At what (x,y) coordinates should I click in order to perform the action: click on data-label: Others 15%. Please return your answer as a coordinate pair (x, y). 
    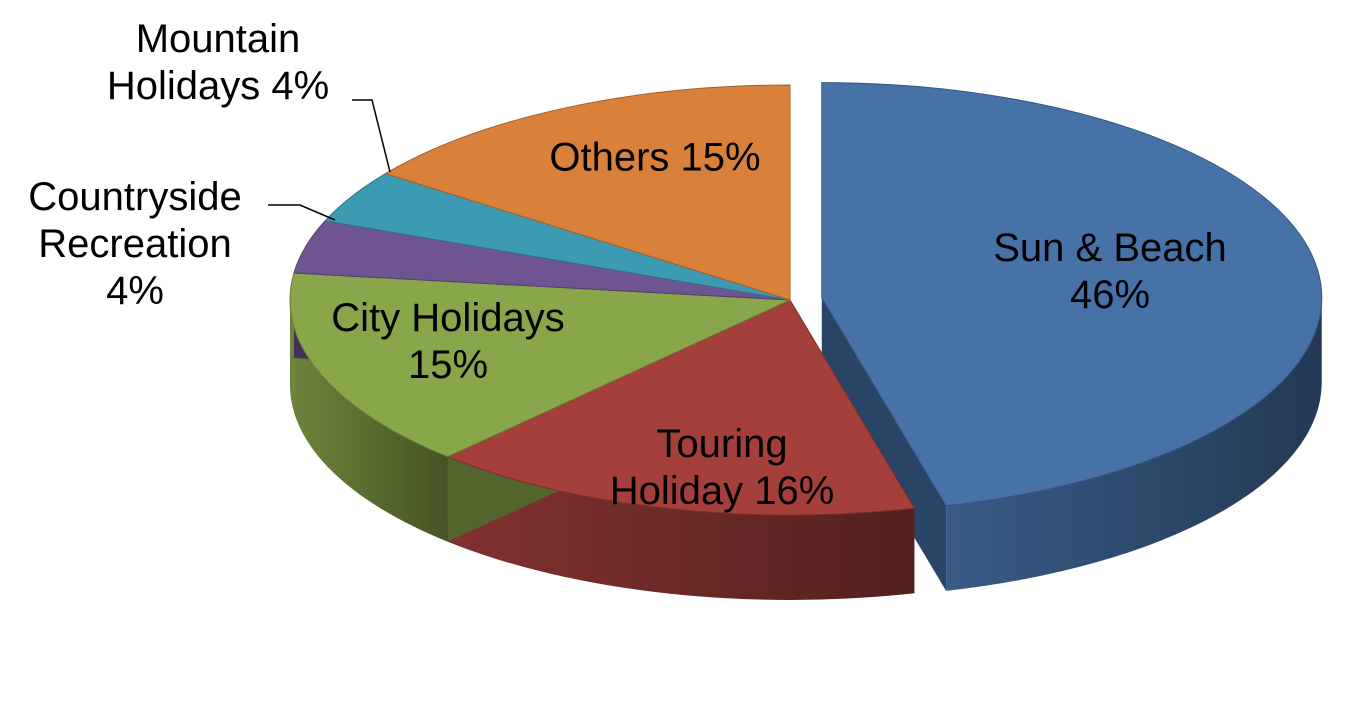
    Looking at the image, I should click on (655, 157).